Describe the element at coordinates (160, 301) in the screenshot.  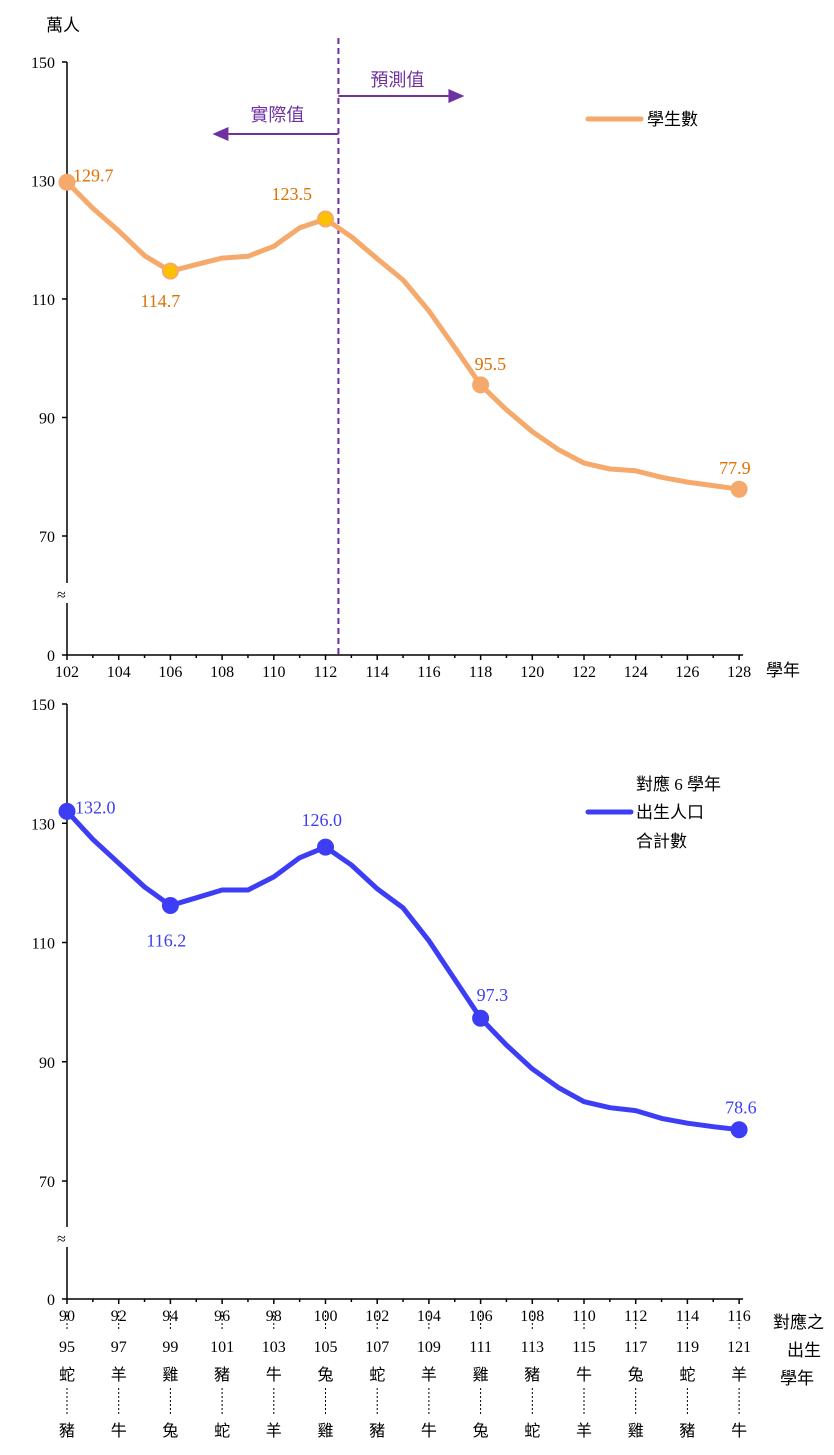
I see `data-point-label: 114.7` at that location.